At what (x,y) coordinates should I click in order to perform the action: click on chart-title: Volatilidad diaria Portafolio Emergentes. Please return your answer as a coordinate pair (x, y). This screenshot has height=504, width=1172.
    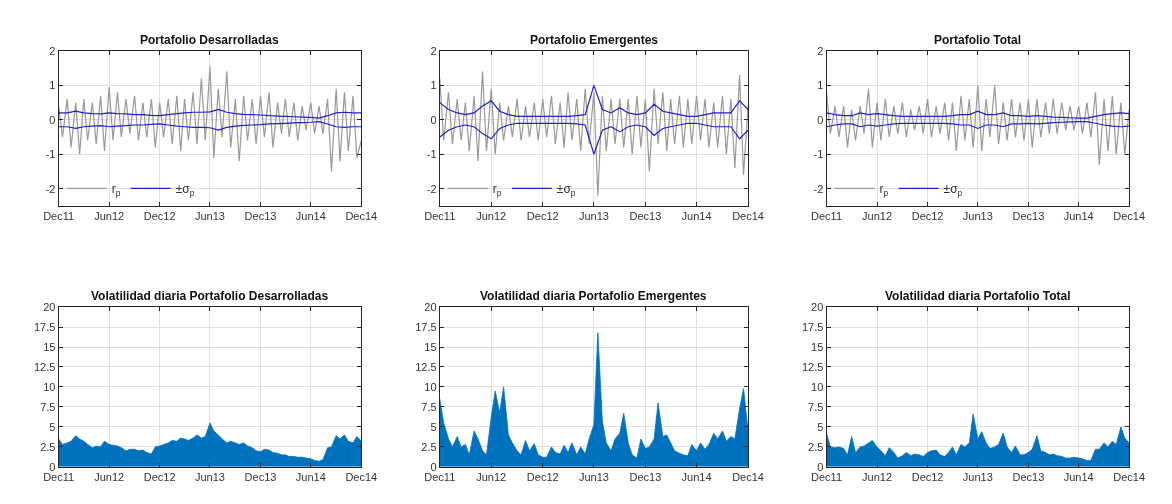
    Looking at the image, I should click on (593, 296).